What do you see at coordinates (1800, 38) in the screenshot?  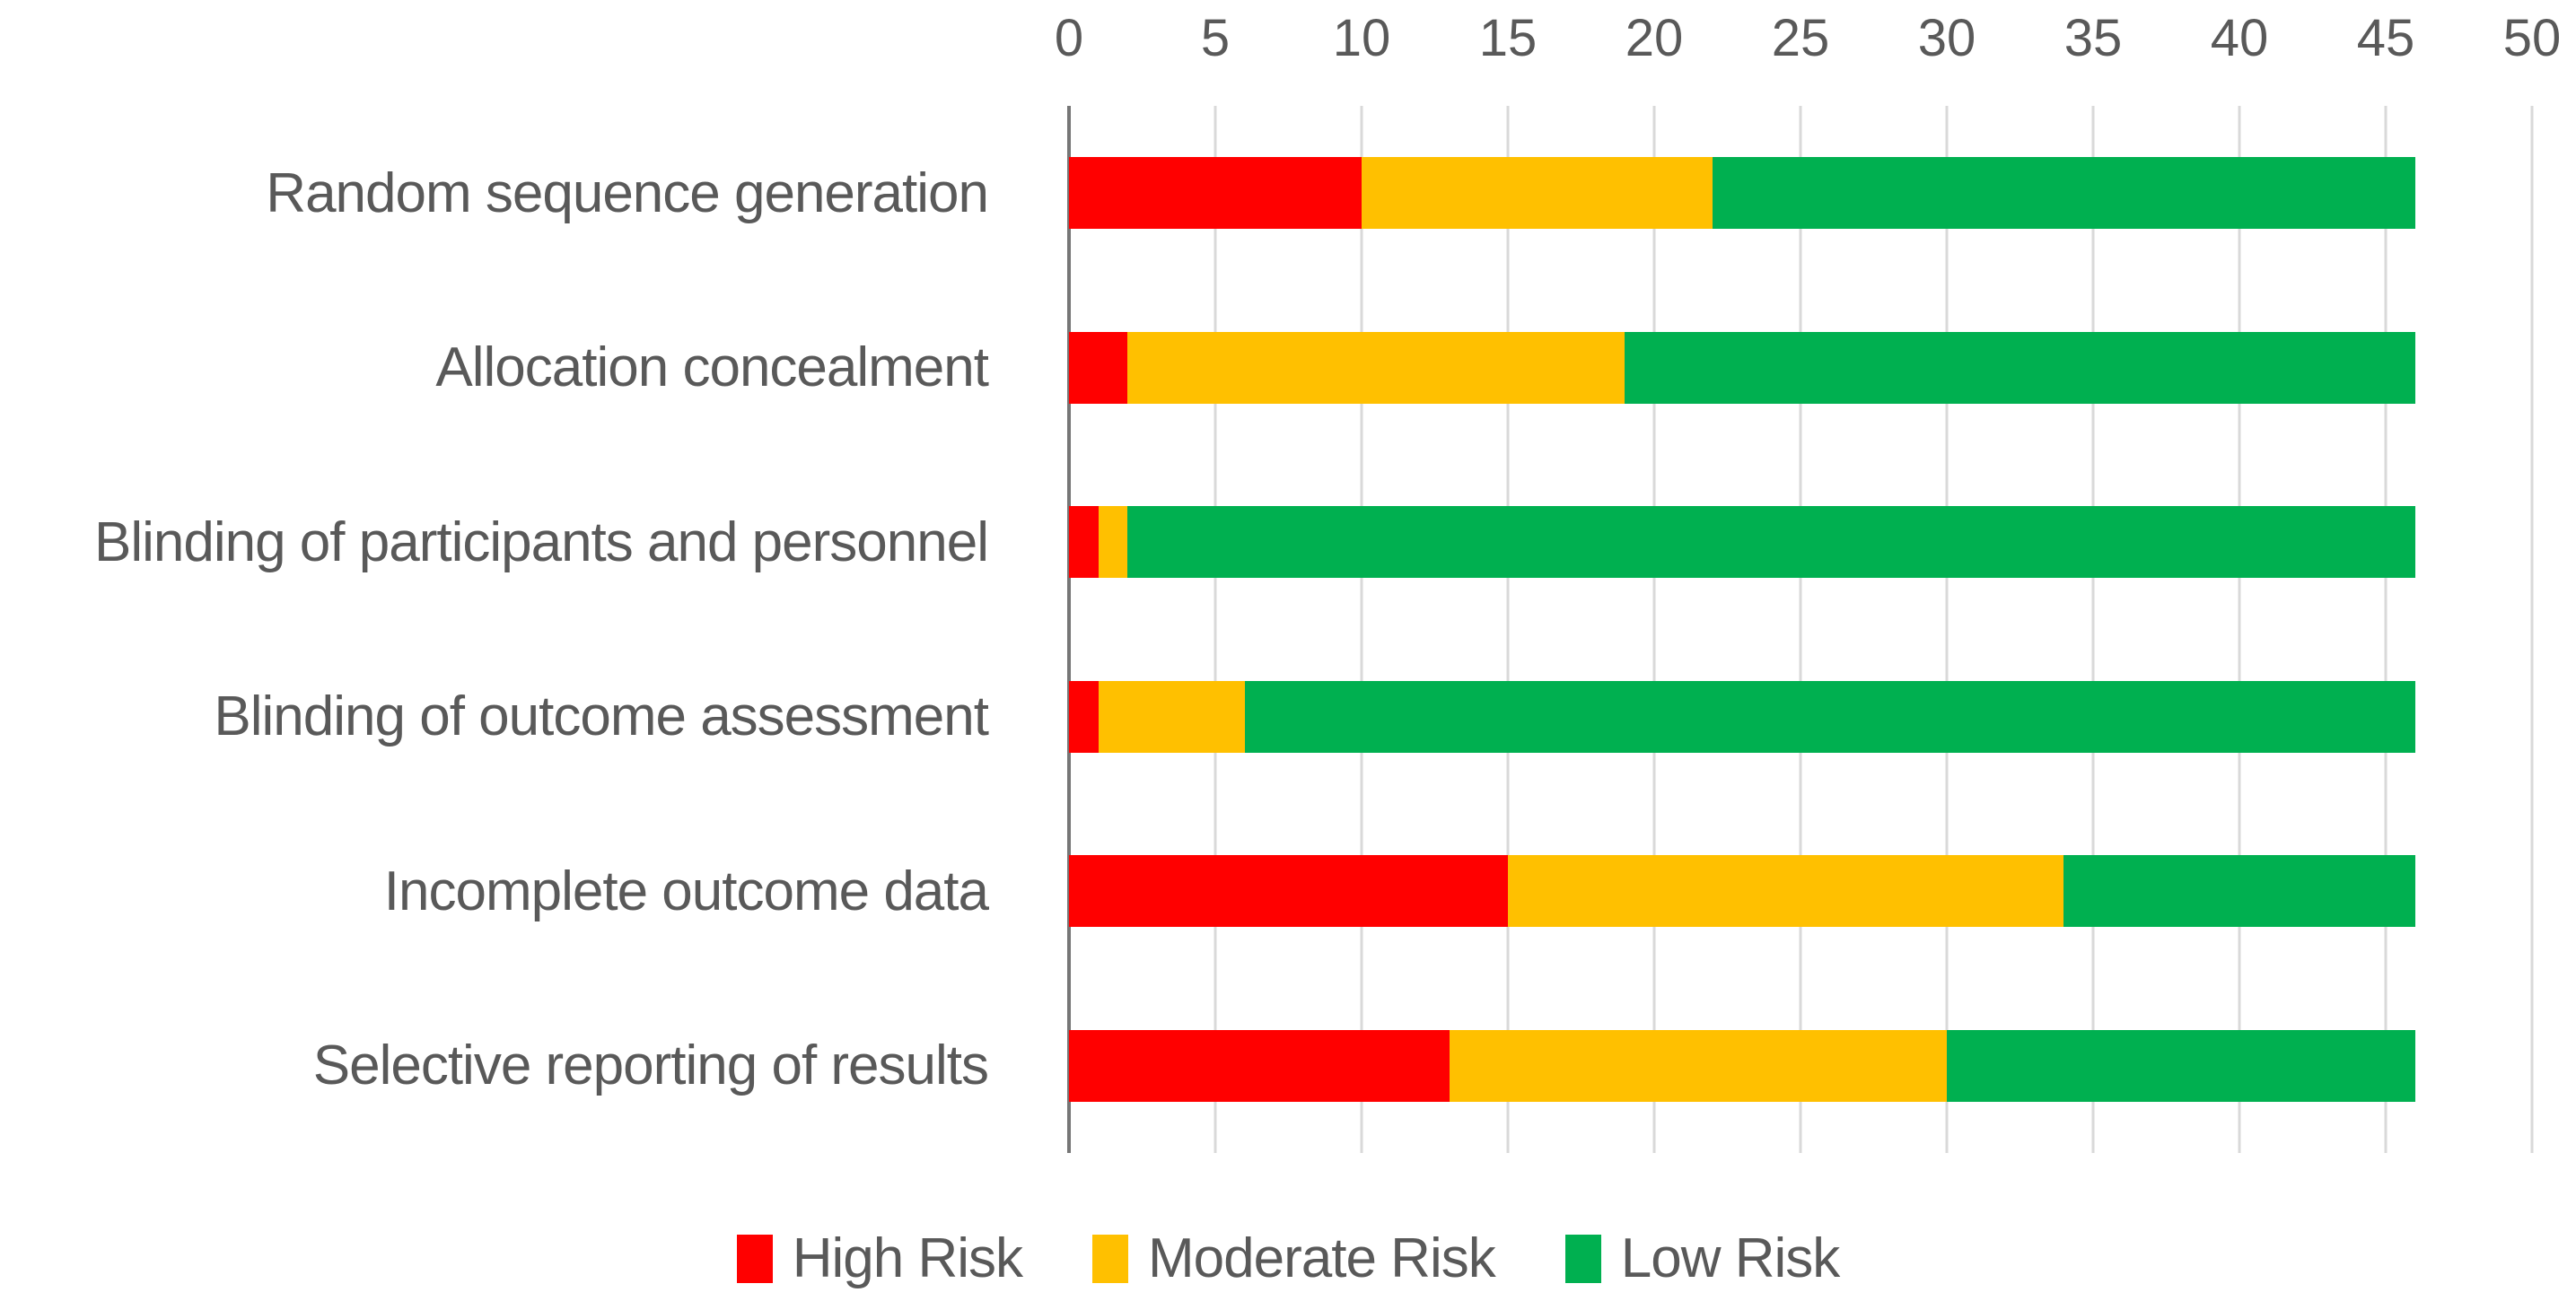 I see `x-tick-label-25: 25` at bounding box center [1800, 38].